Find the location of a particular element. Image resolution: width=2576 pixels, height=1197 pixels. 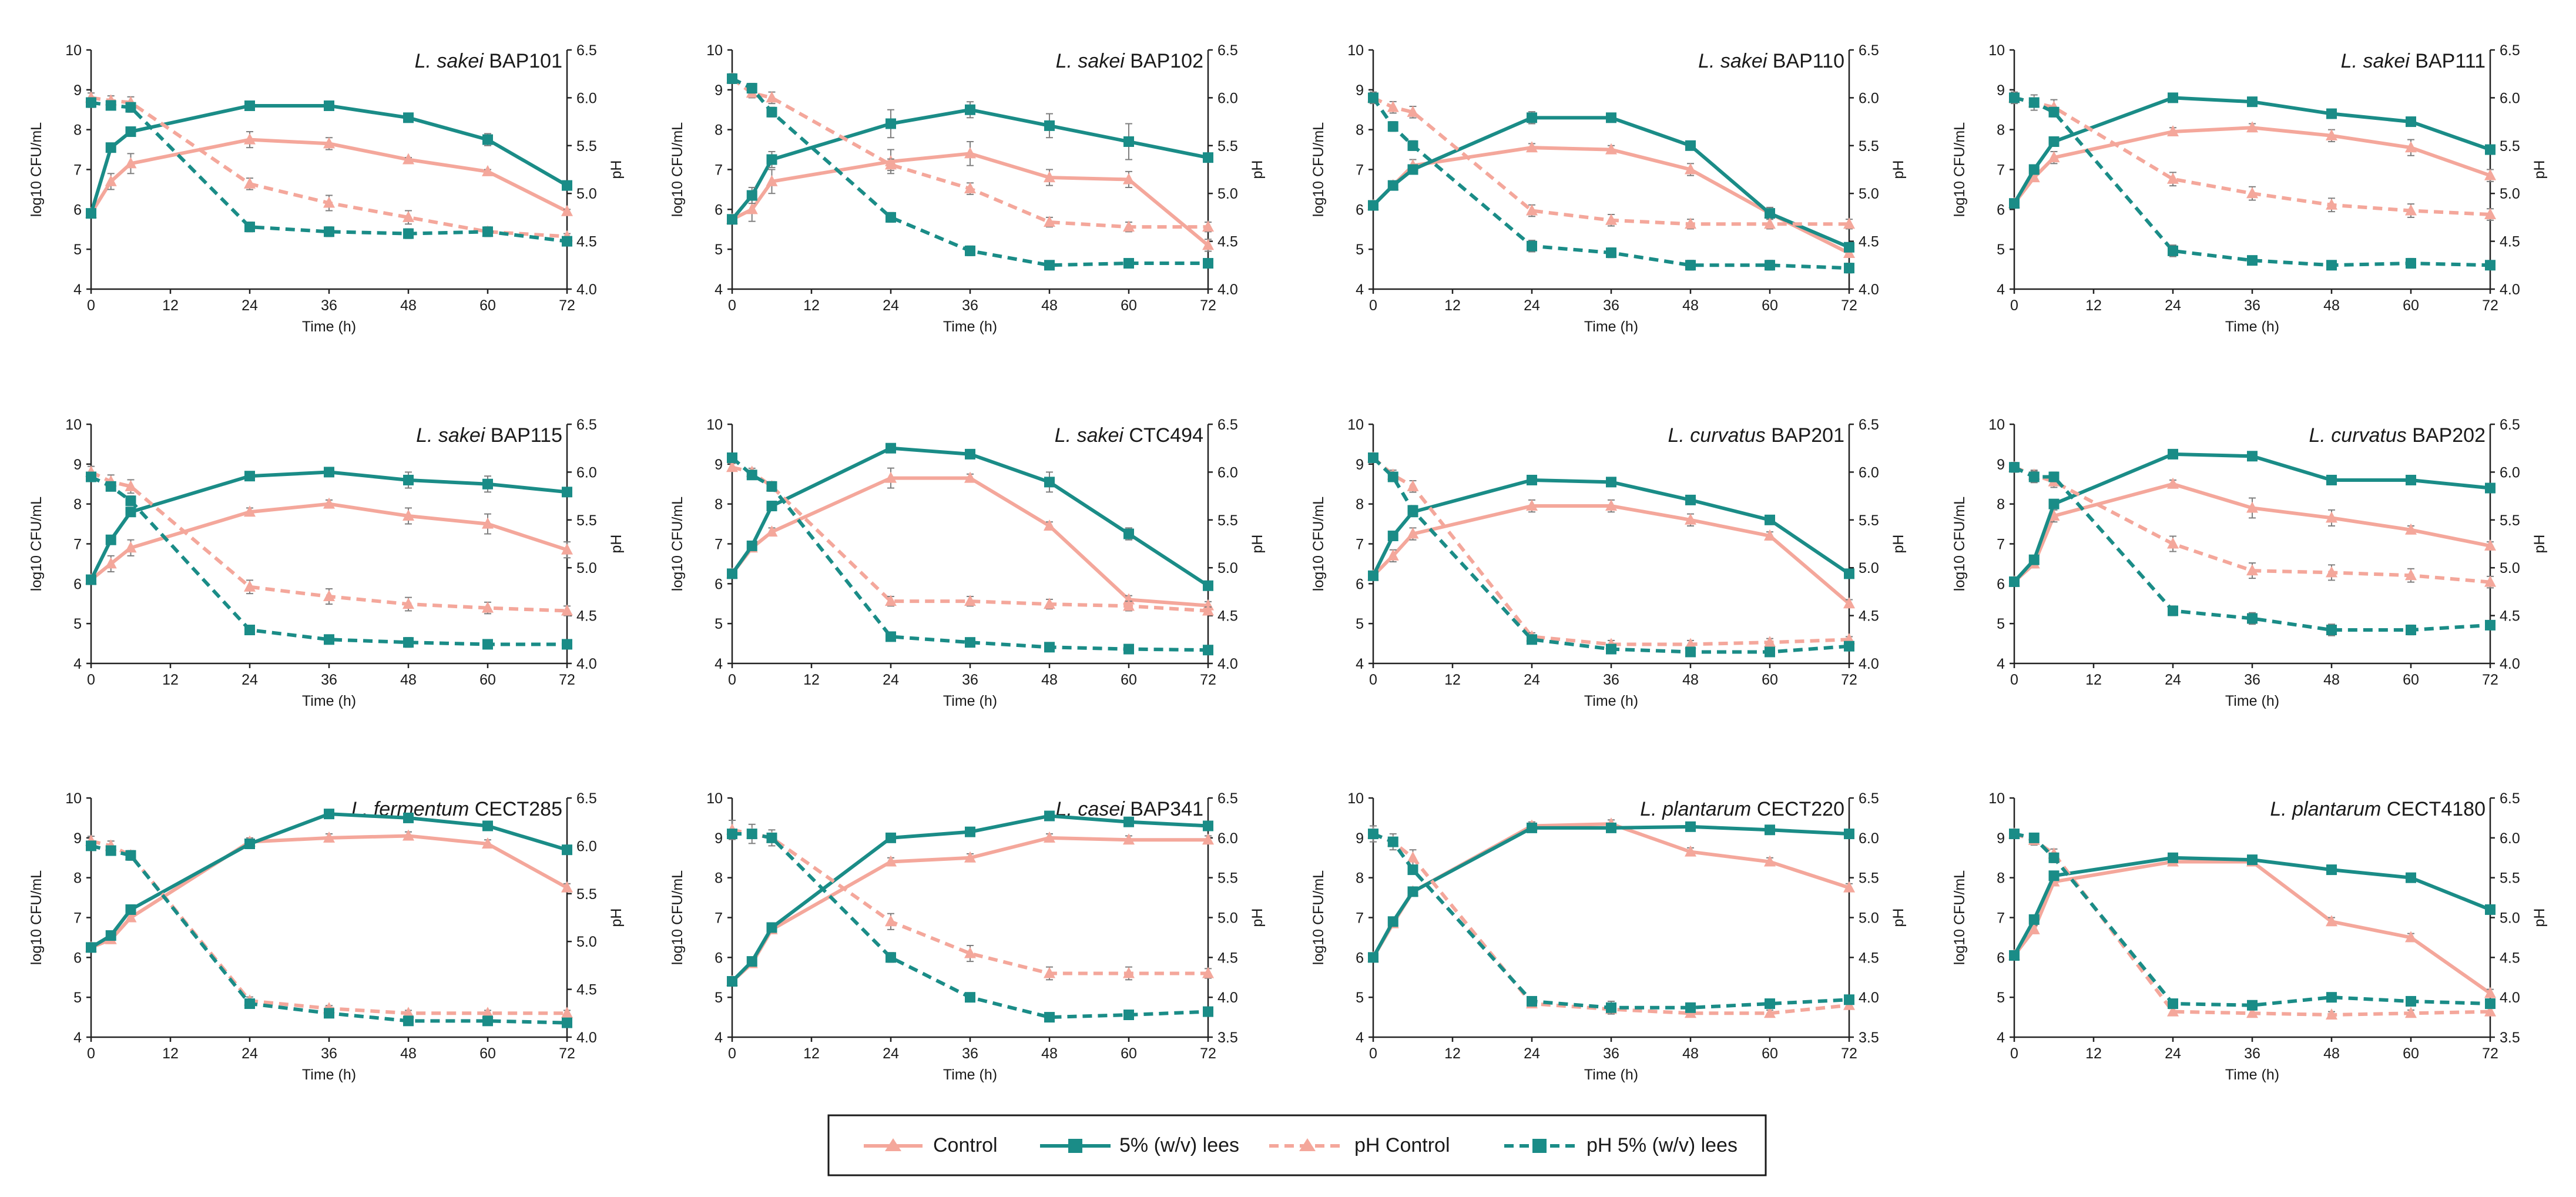

y-axis-label: log10 CFU/mL is located at coordinates (678, 544).